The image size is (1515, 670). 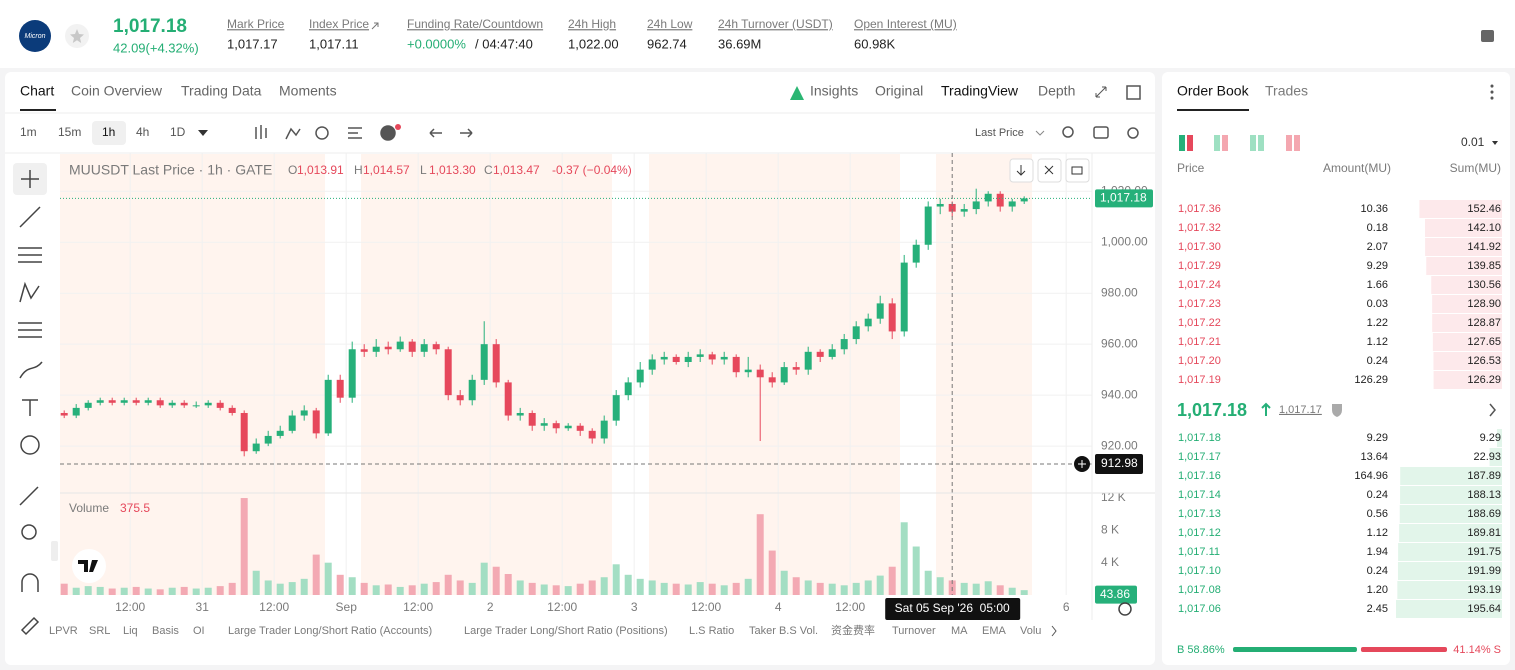 I want to click on candle-icon, so click(x=261, y=132).